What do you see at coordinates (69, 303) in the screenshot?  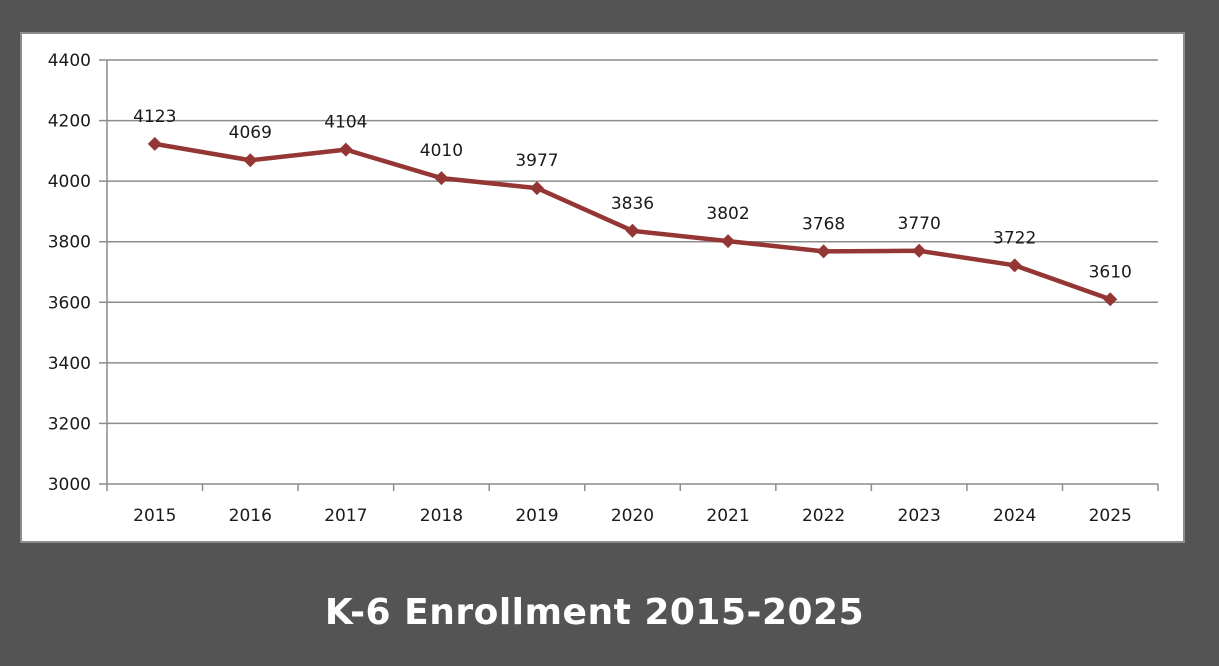 I see `y-tick-label: 3600` at bounding box center [69, 303].